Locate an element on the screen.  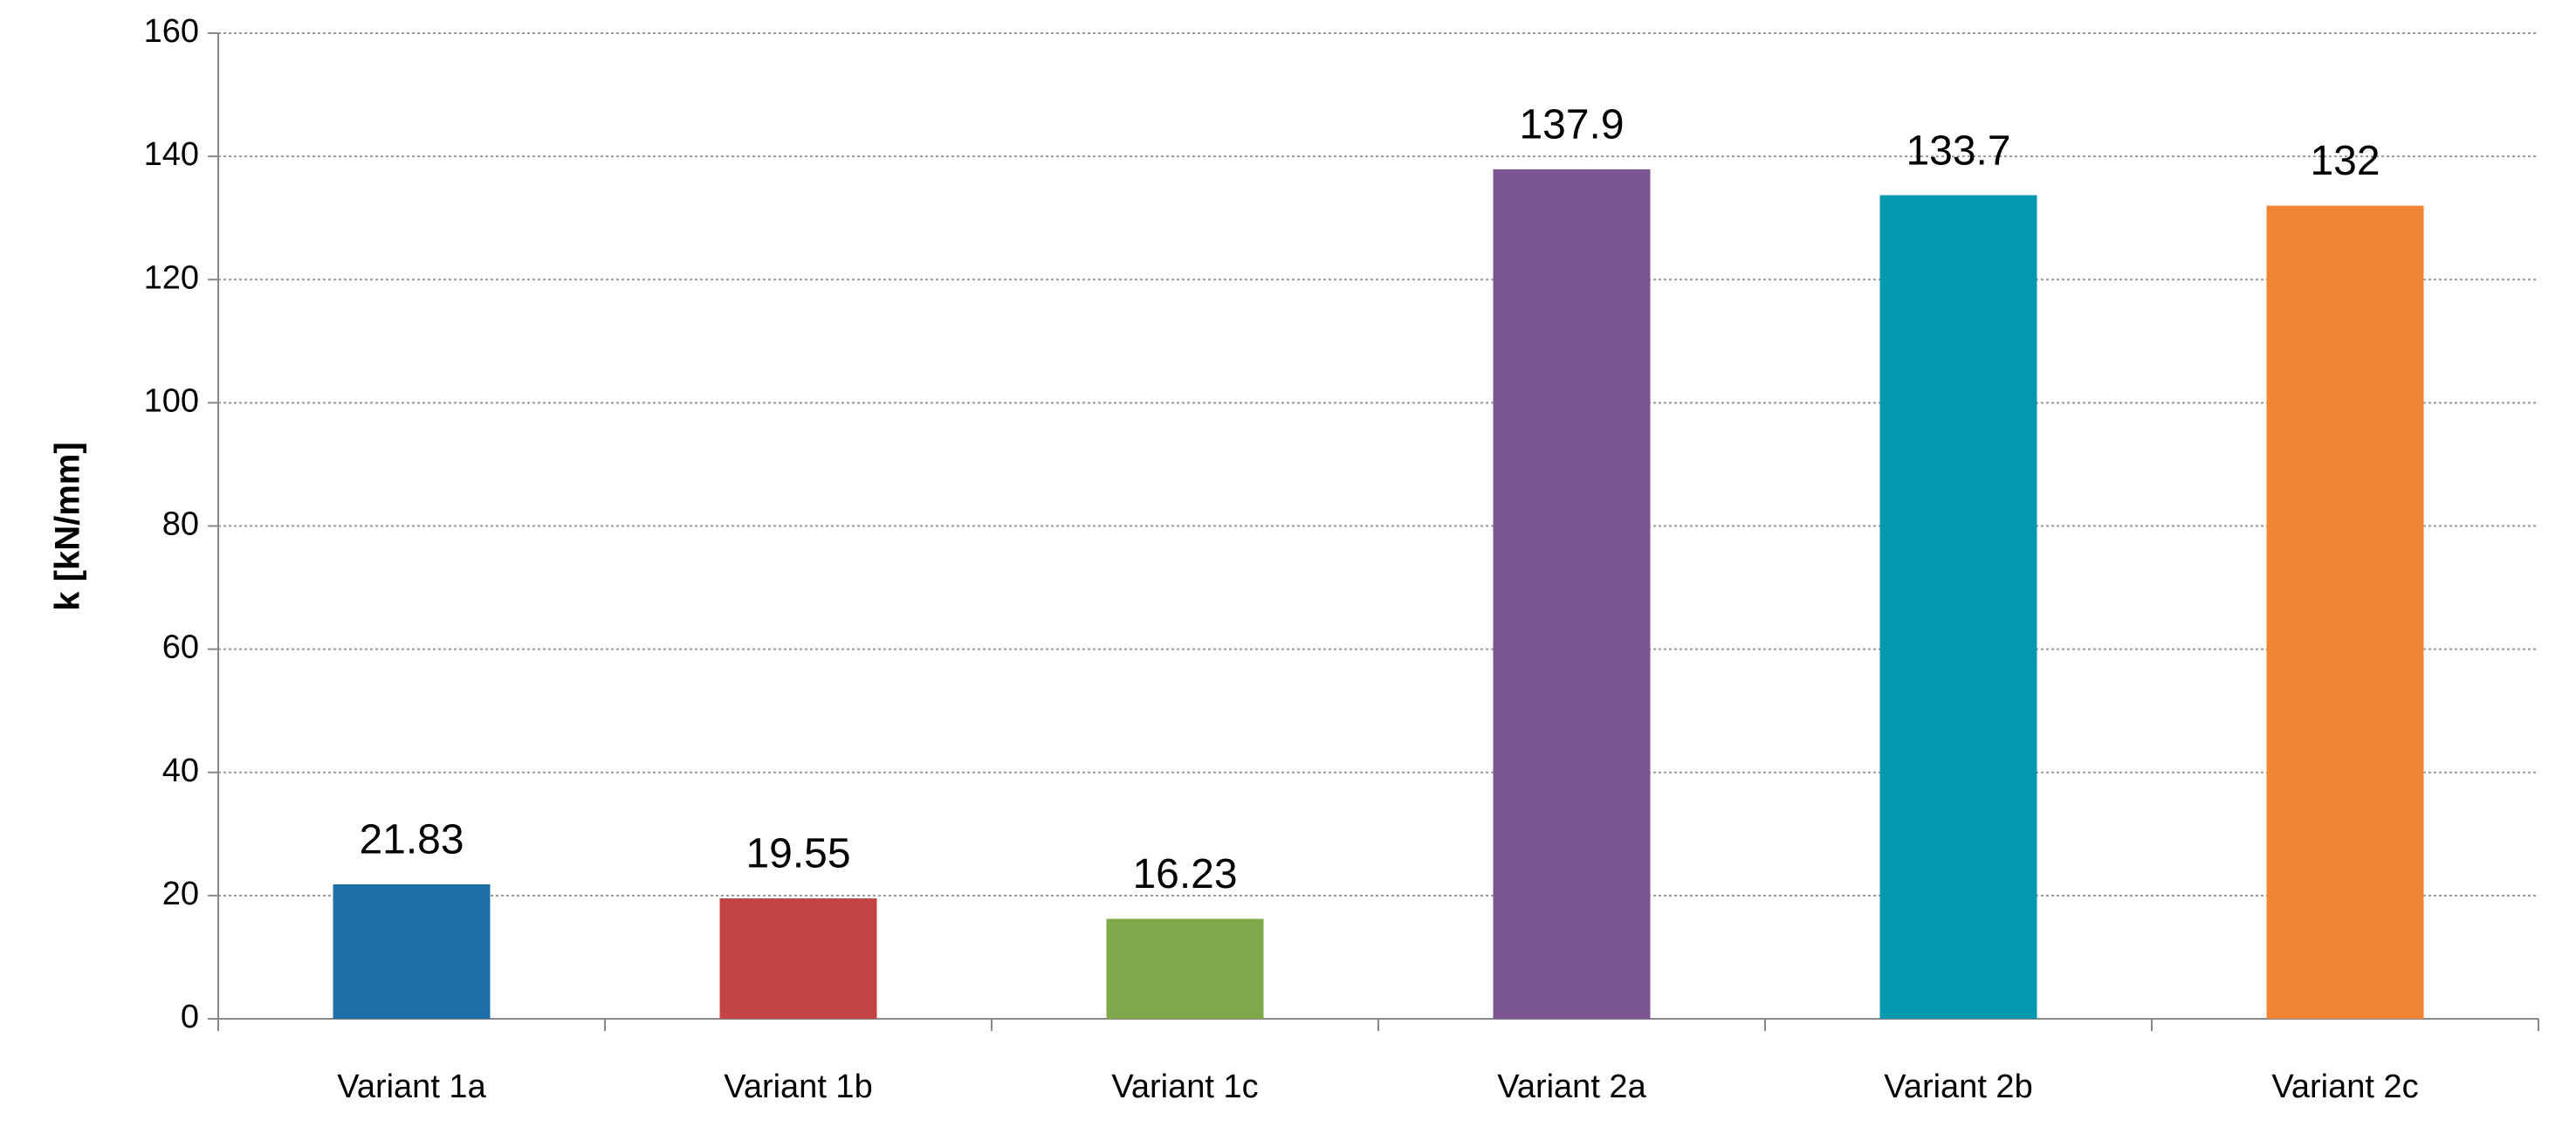
x-tick-label: Variant 1a is located at coordinates (411, 1087).